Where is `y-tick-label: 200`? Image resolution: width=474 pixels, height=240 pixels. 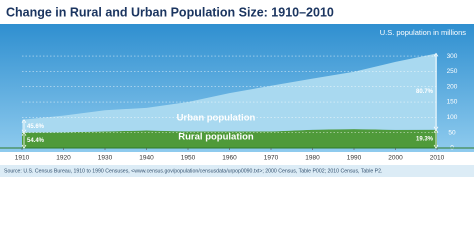
y-tick-label: 200 is located at coordinates (452, 86).